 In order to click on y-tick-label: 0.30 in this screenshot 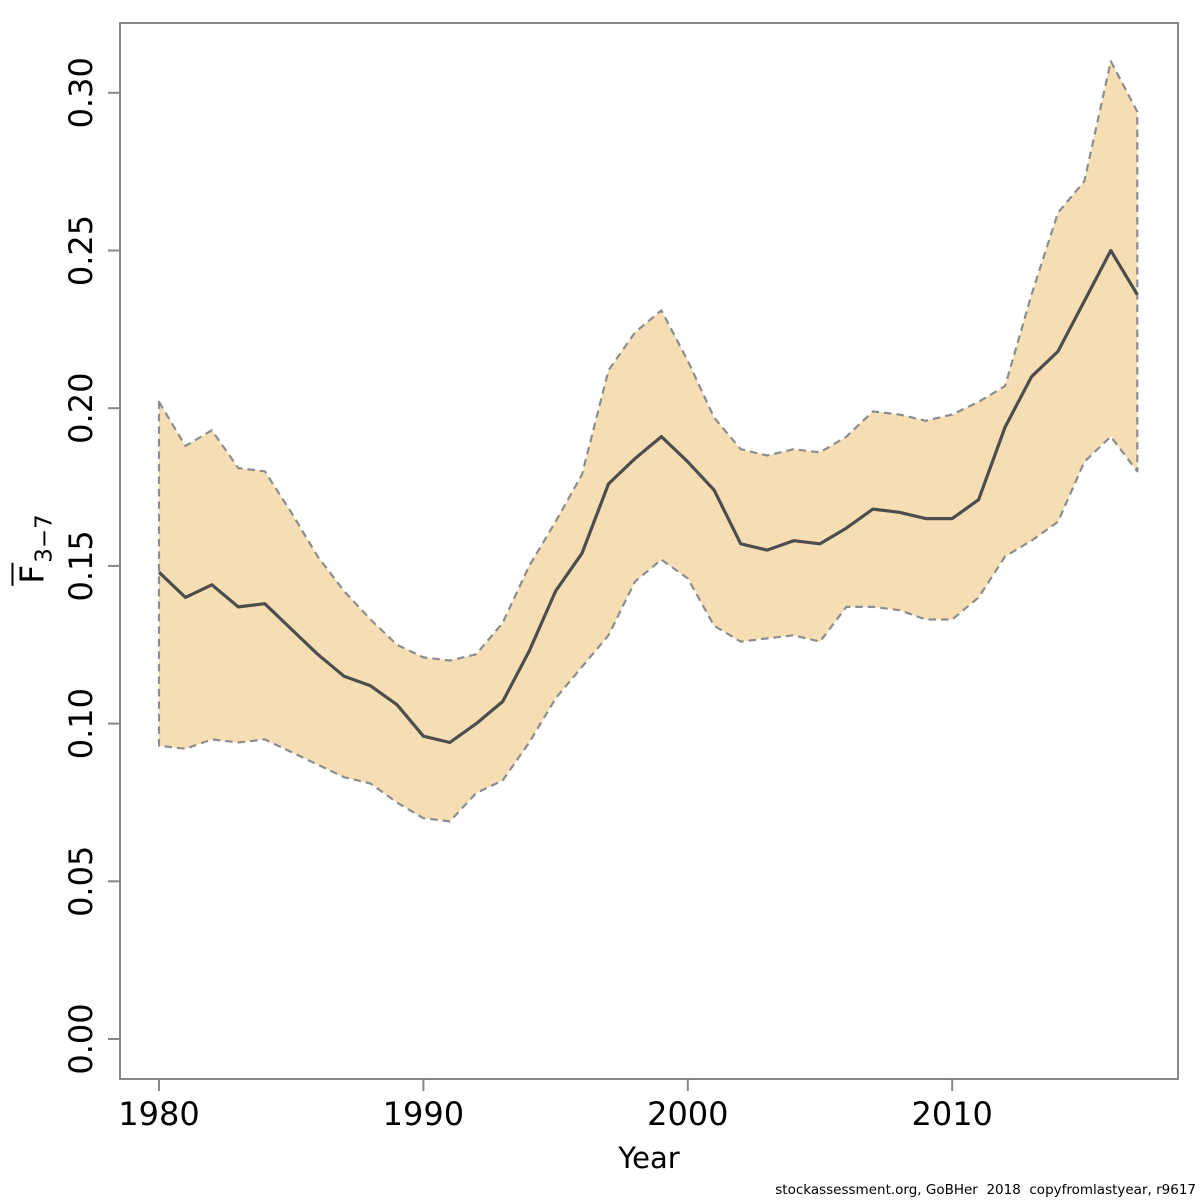, I will do `click(81, 92)`.